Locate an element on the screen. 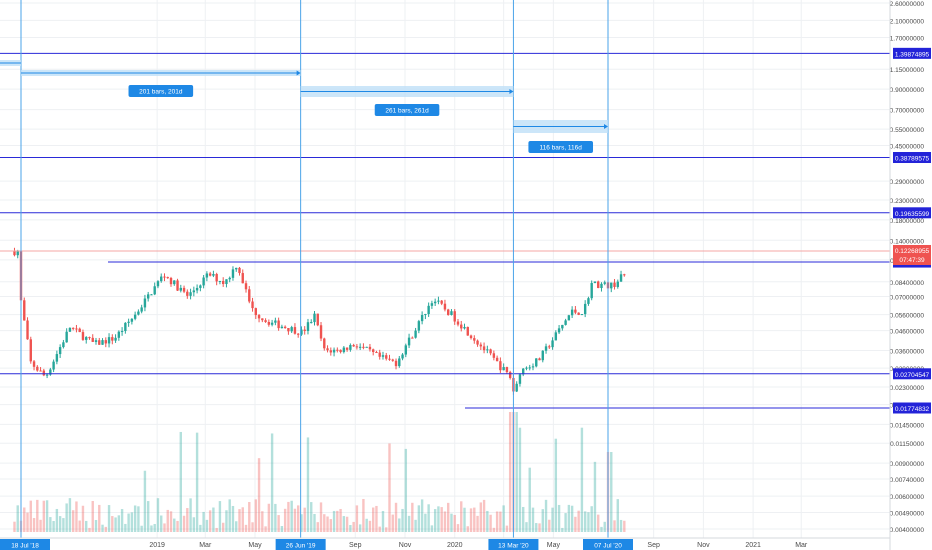  x-tick-label: Sep is located at coordinates (653, 545).